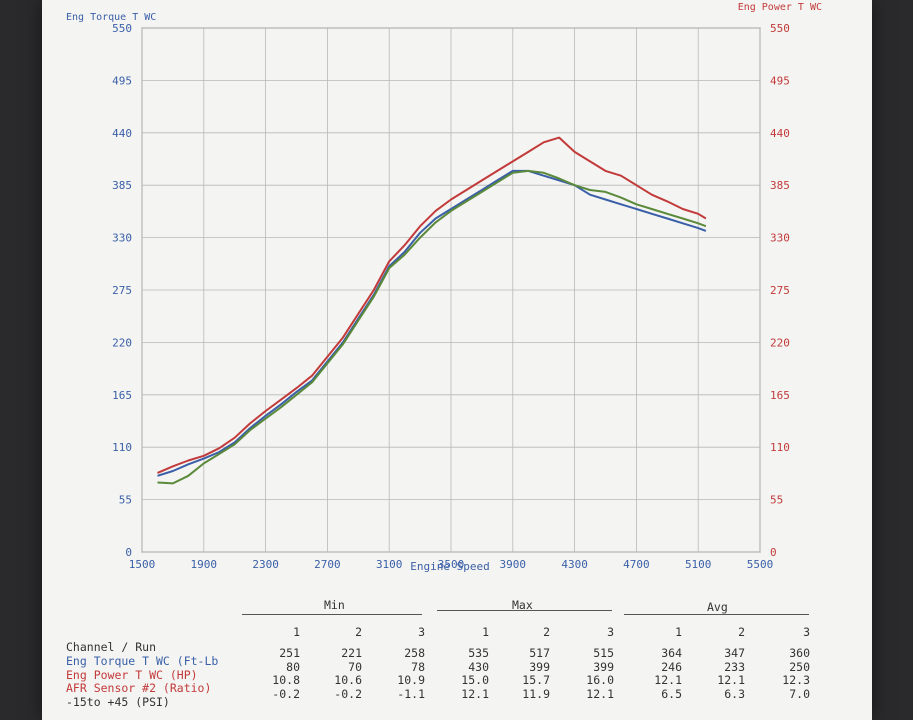 The width and height of the screenshot is (913, 720). What do you see at coordinates (780, 28) in the screenshot?
I see `right-tick-label: 550` at bounding box center [780, 28].